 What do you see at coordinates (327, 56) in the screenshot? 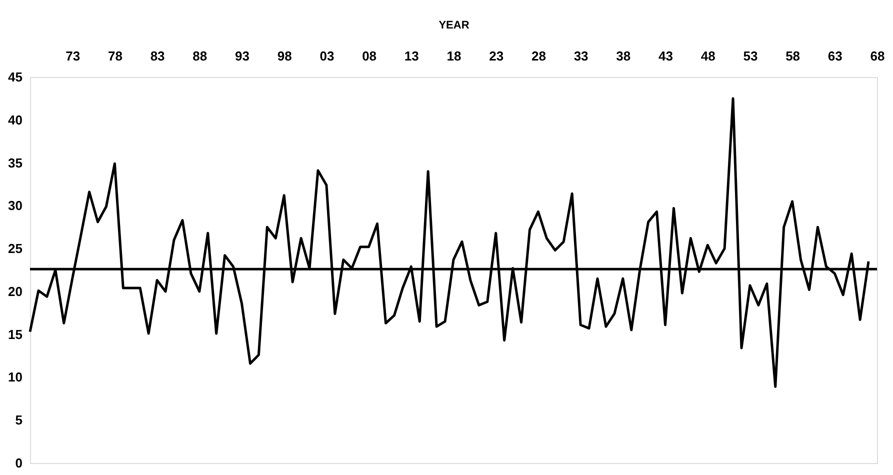
I see `x-tick-label: 03` at bounding box center [327, 56].